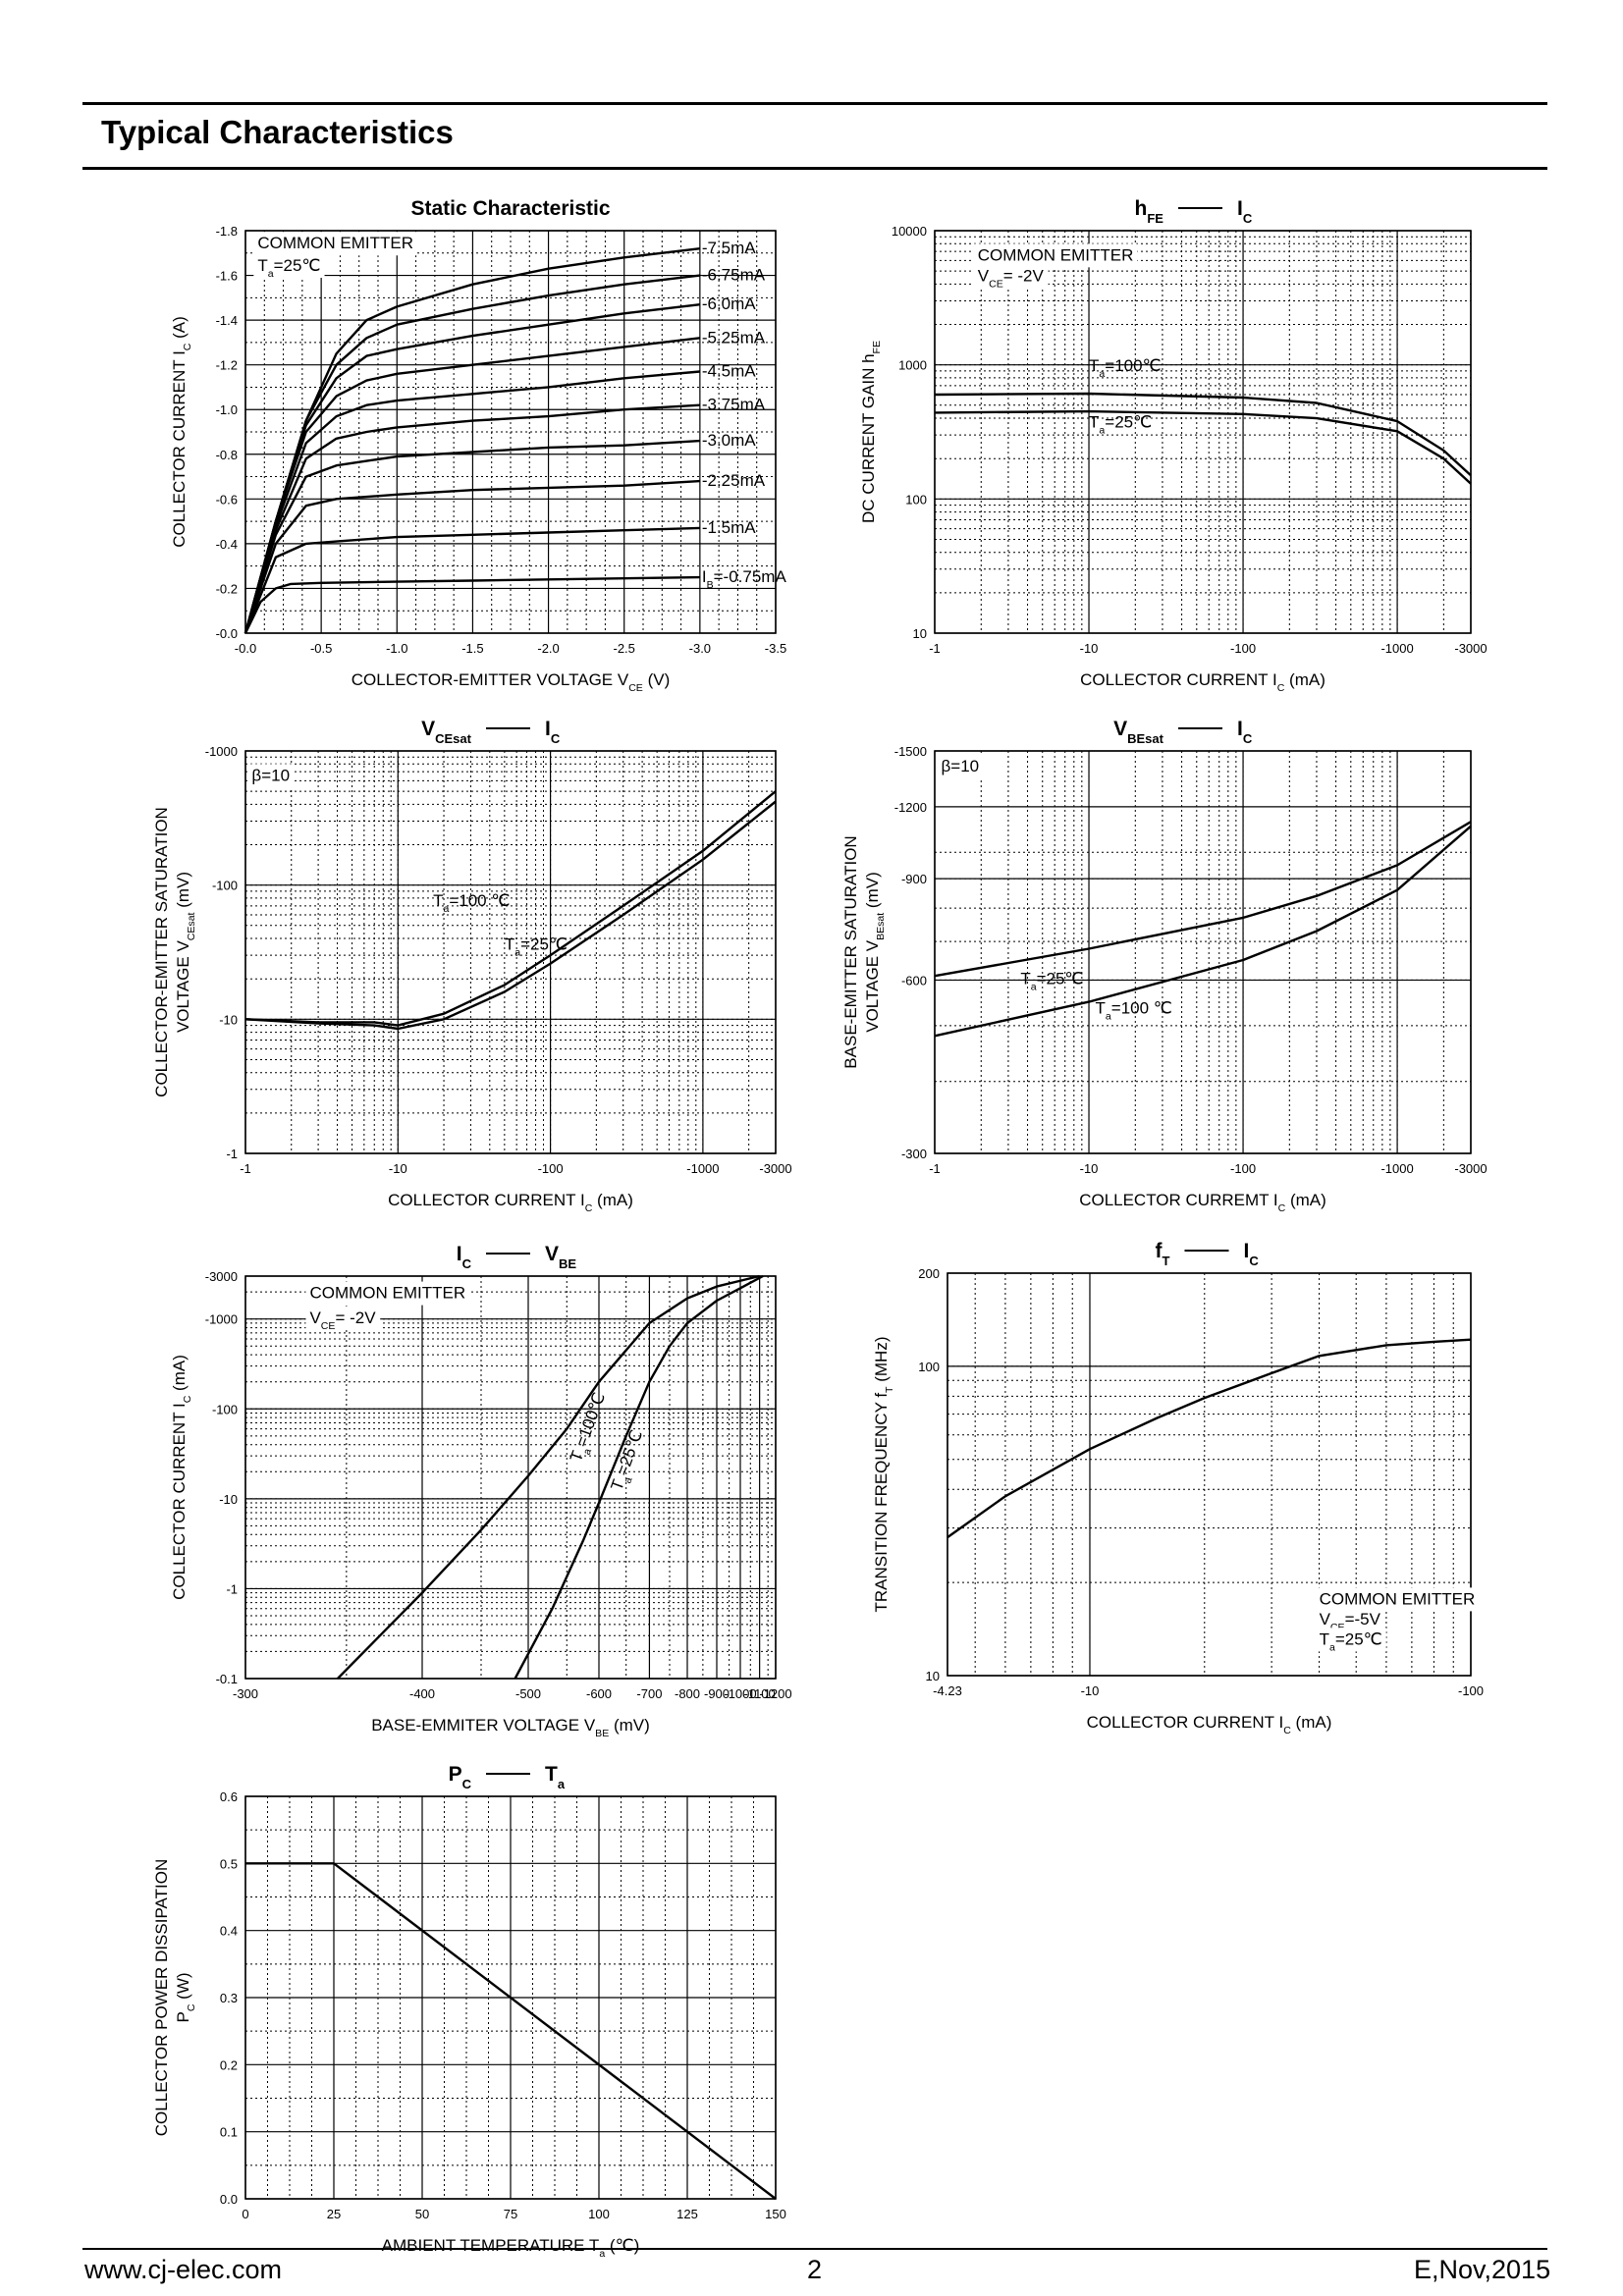 This screenshot has width=1623, height=2296. I want to click on y-tick-label: 0.3, so click(229, 1998).